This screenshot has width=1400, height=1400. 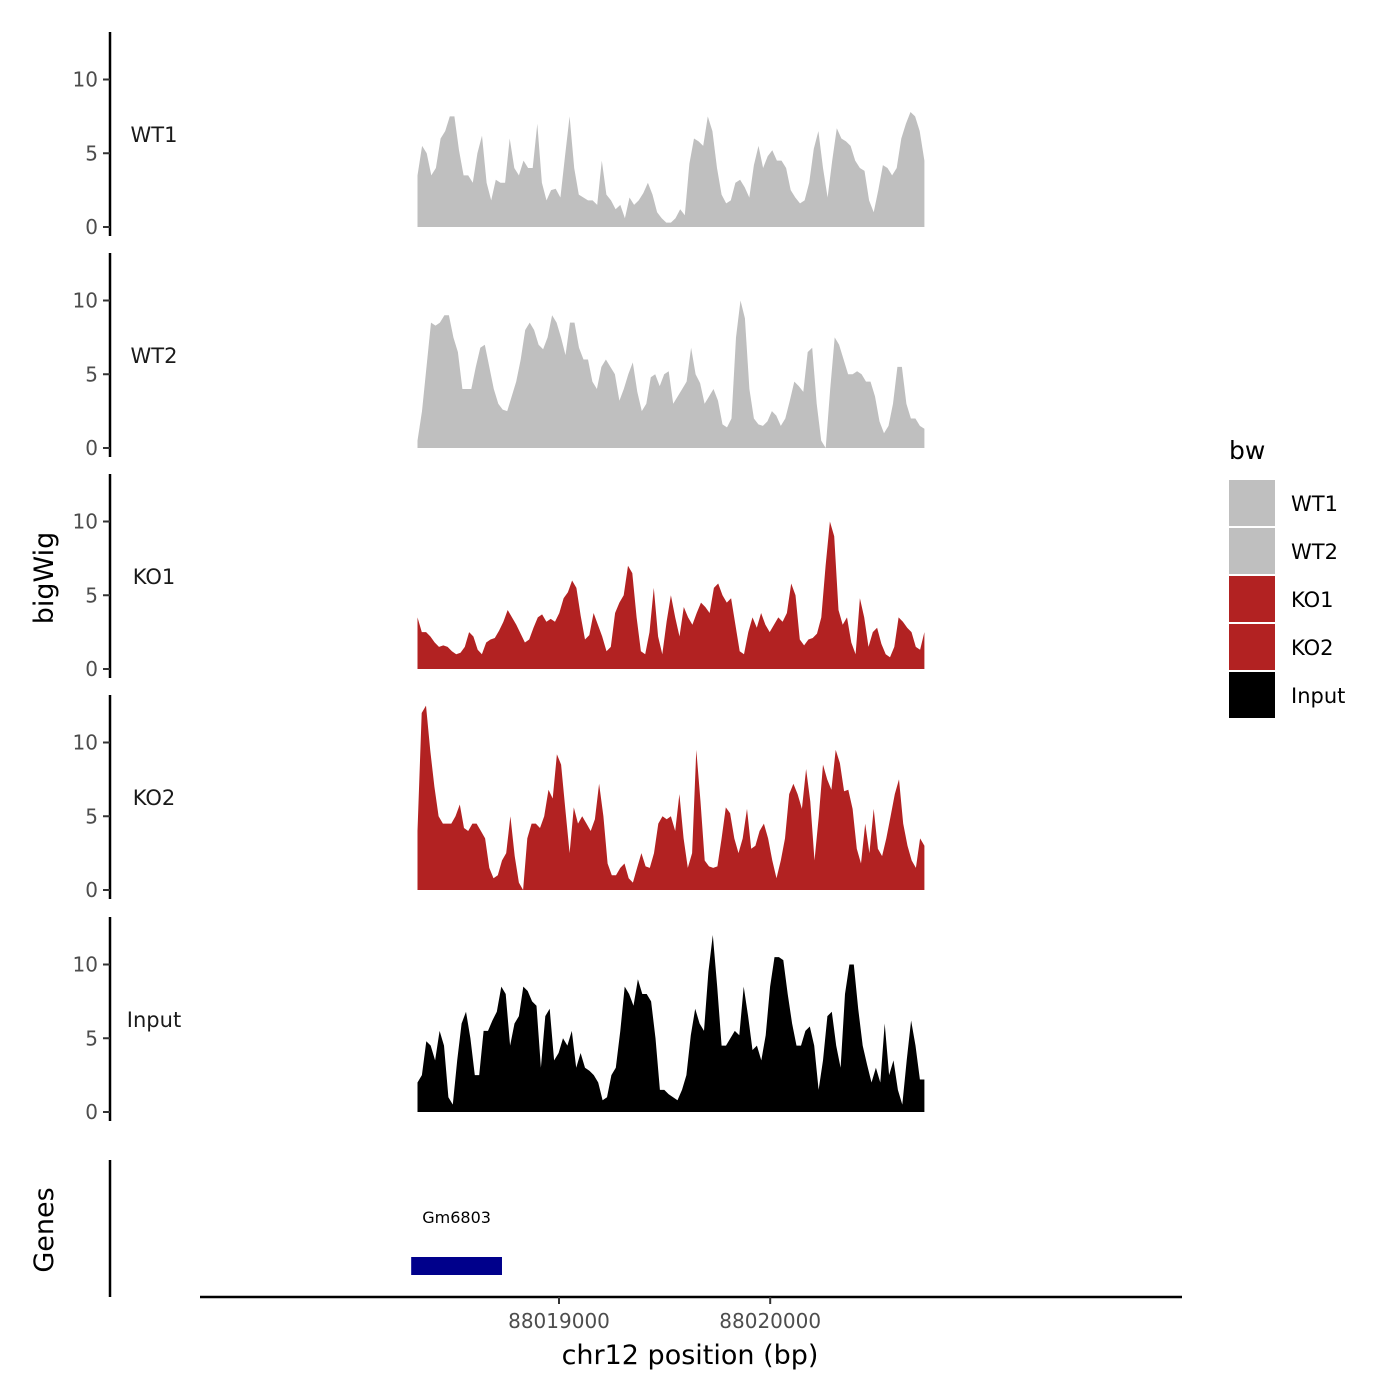 I want to click on track-label-input: Input, so click(x=154, y=1020).